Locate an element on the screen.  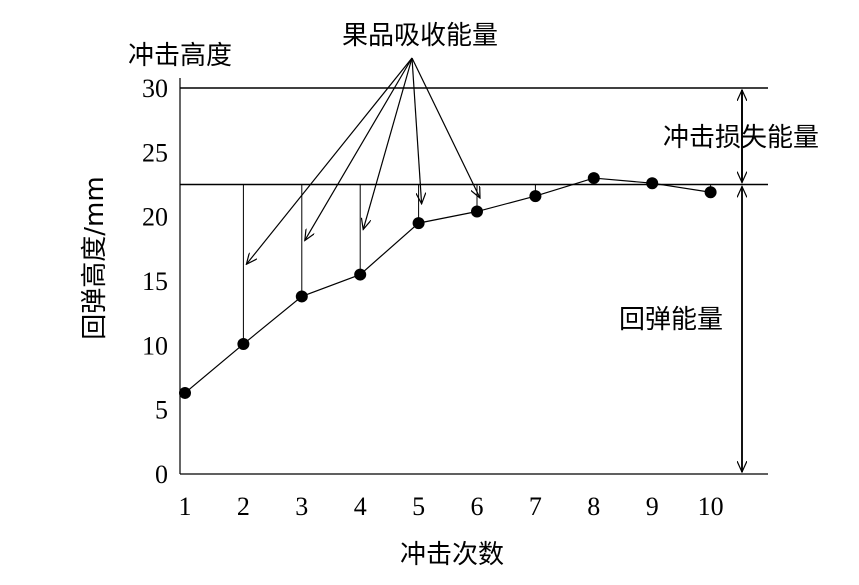
x-tick-label: 5 is located at coordinates (418, 506).